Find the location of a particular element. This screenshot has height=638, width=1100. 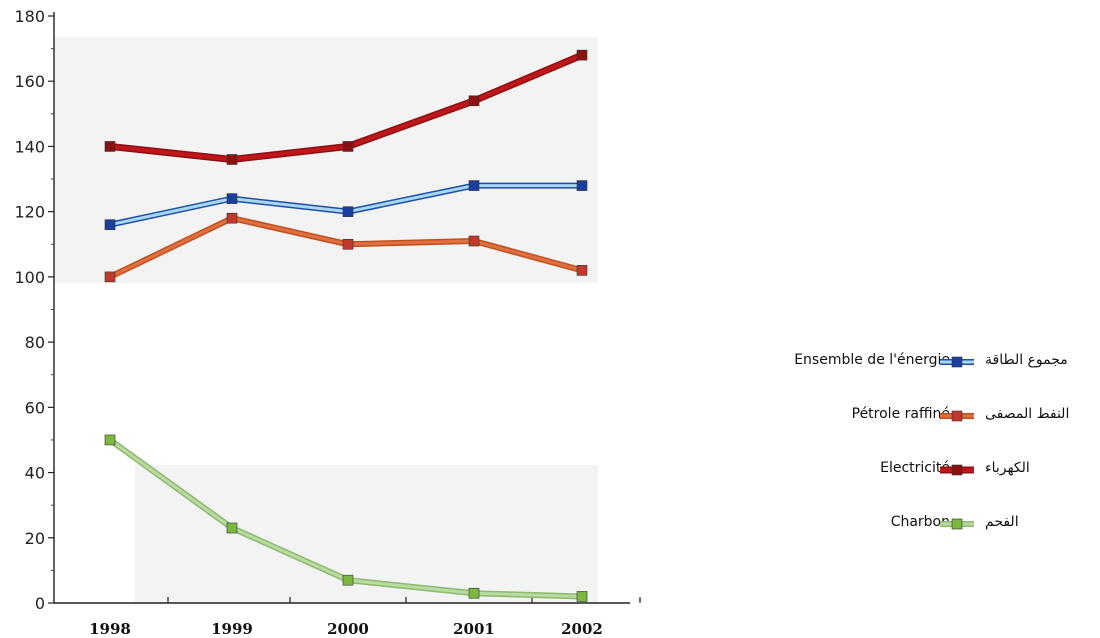

x-tick-label: 2002 is located at coordinates (582, 629).